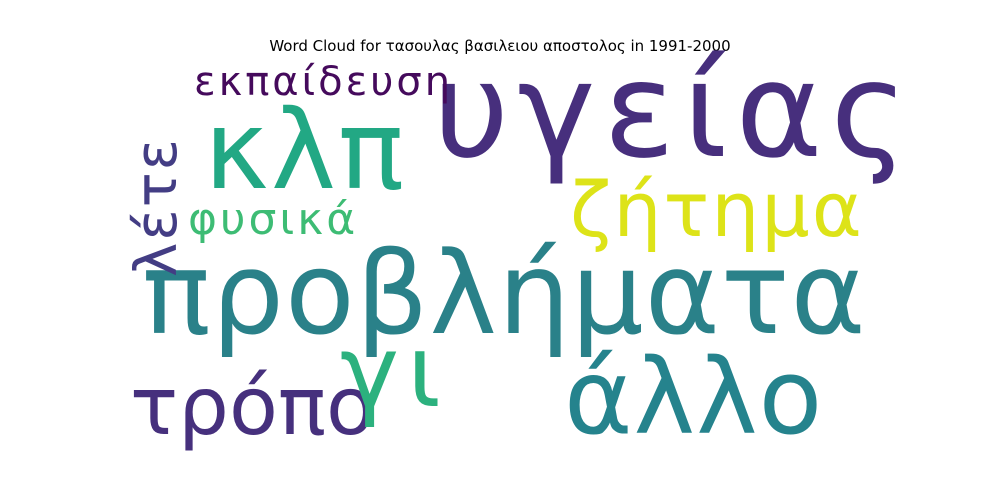 This screenshot has height=500, width=1000. What do you see at coordinates (717, 209) in the screenshot?
I see `word-zitima: ζήτημα` at bounding box center [717, 209].